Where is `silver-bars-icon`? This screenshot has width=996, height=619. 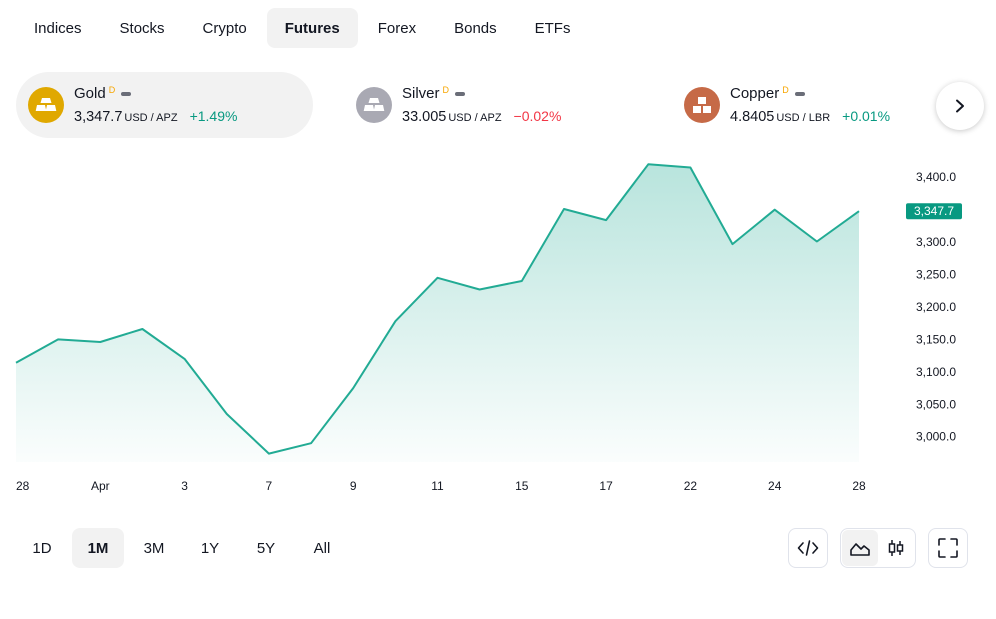
silver-bars-icon is located at coordinates (374, 105).